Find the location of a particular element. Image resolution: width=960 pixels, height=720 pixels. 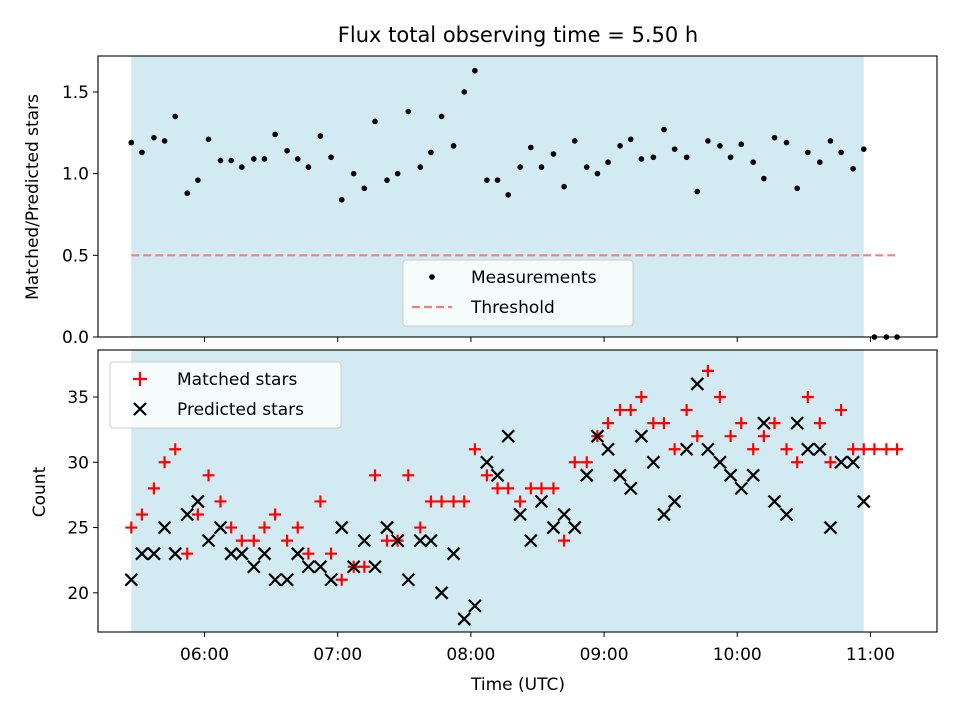

predicted-stars-legend-label: Predicted stars is located at coordinates (240, 410).